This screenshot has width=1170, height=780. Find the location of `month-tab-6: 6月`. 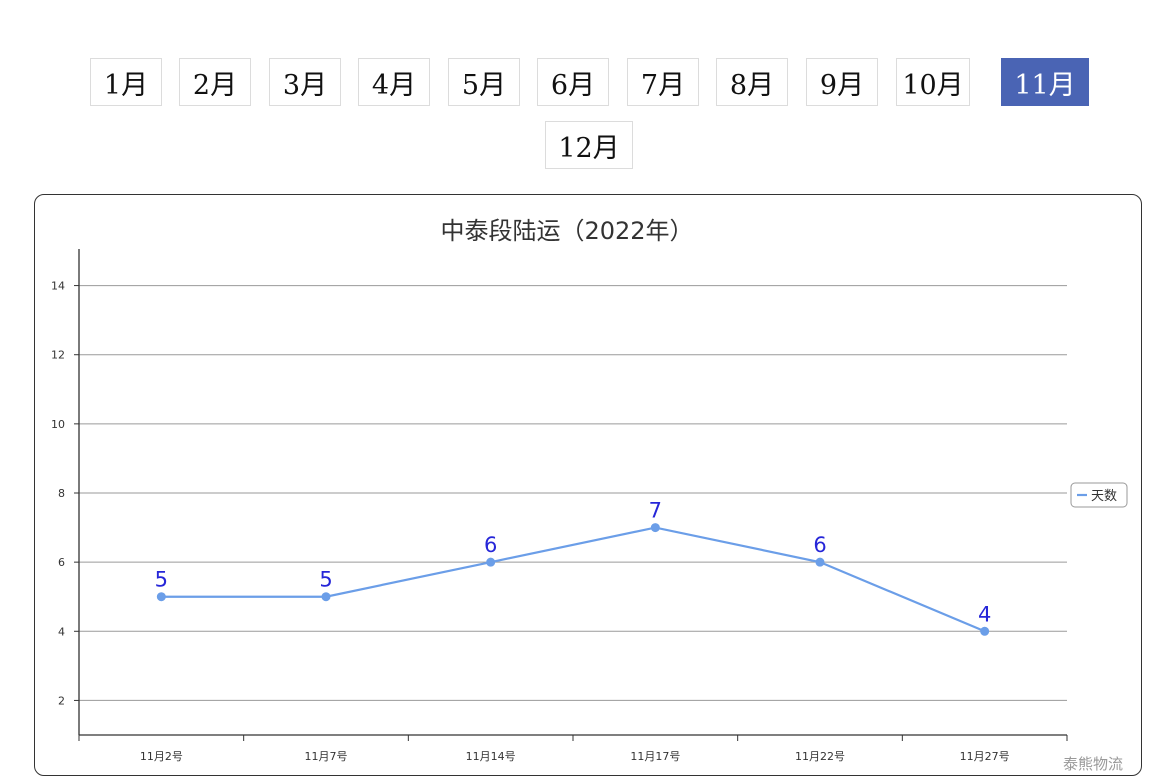

month-tab-6: 6月 is located at coordinates (573, 82).